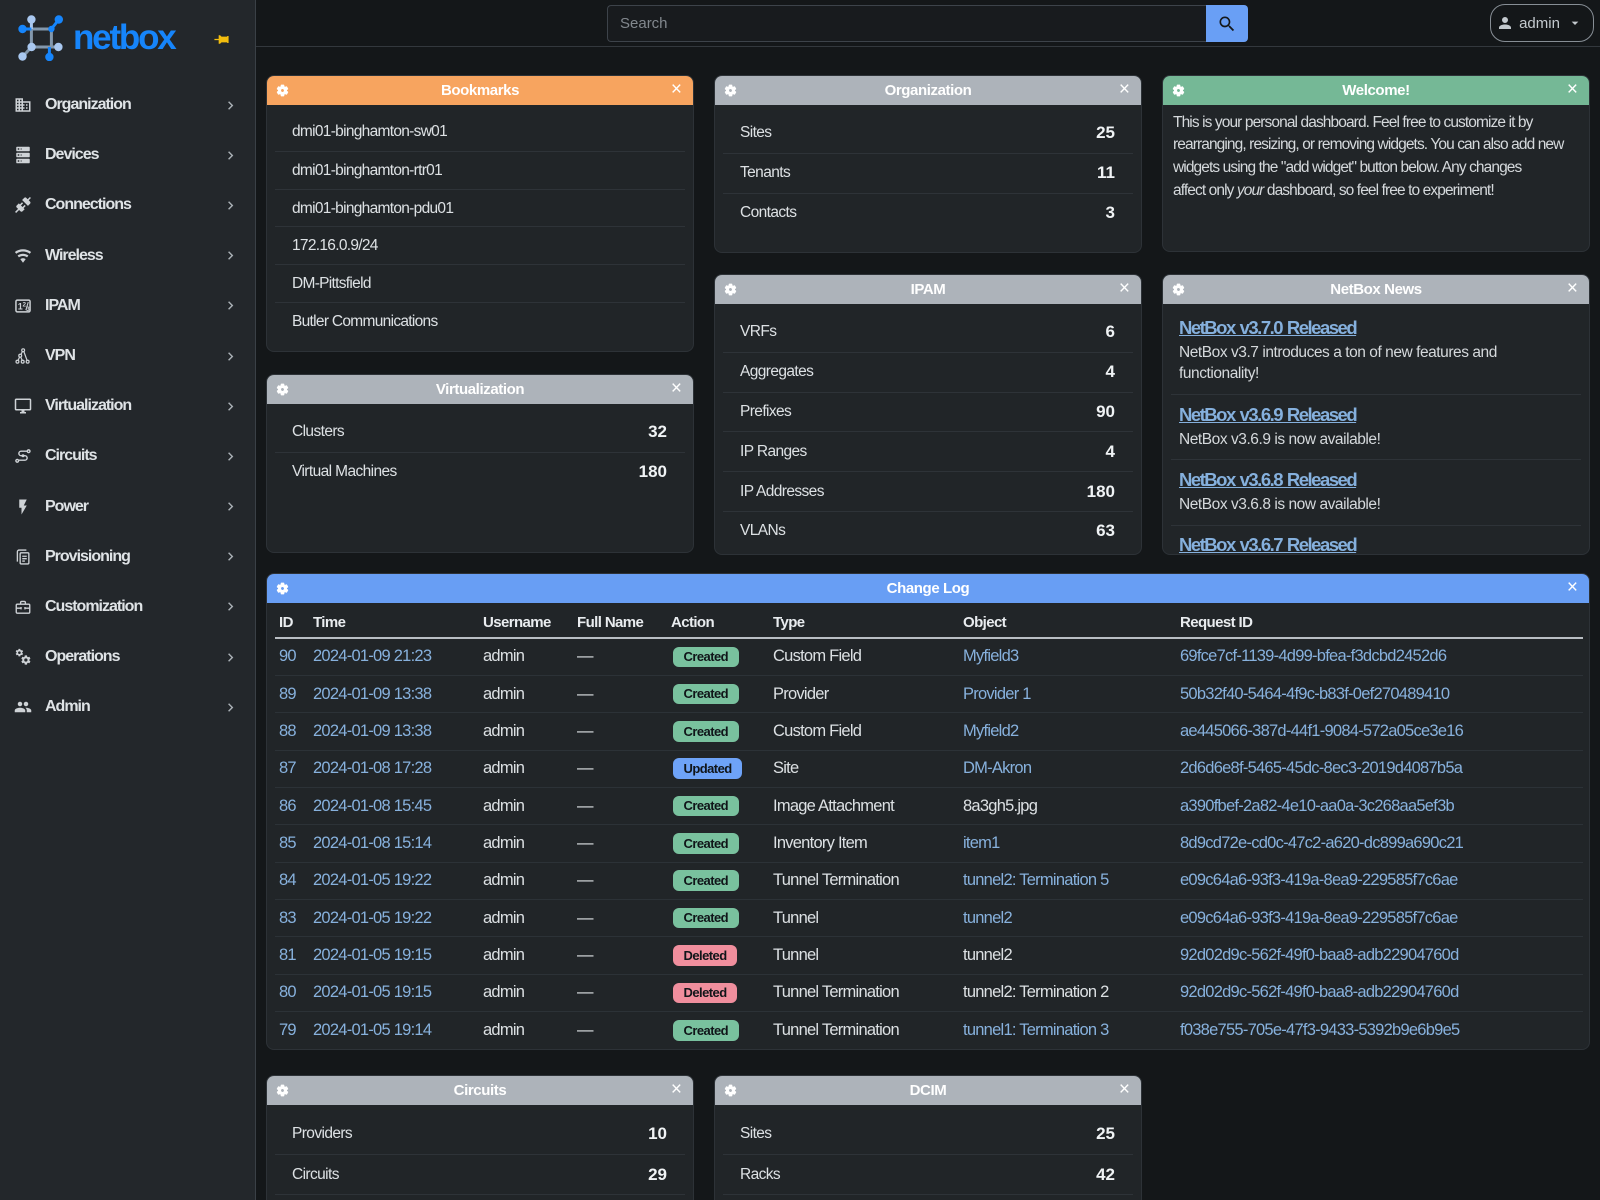 The image size is (1600, 1200). I want to click on svg-text: 1, so click(20, 306).